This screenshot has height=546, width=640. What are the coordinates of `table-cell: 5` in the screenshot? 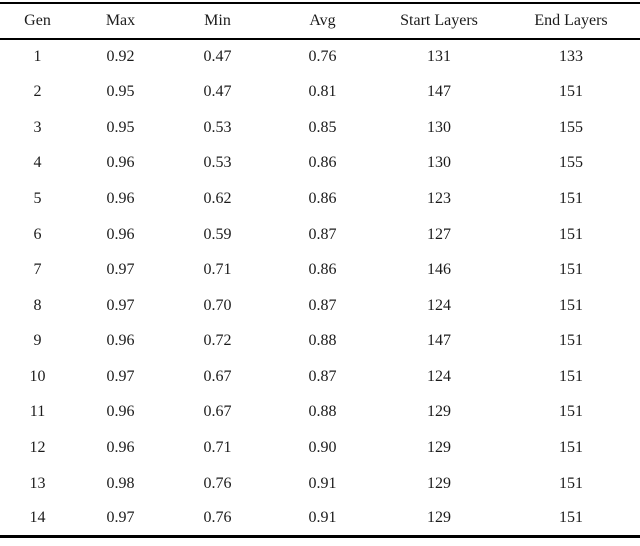 It's located at (37, 199).